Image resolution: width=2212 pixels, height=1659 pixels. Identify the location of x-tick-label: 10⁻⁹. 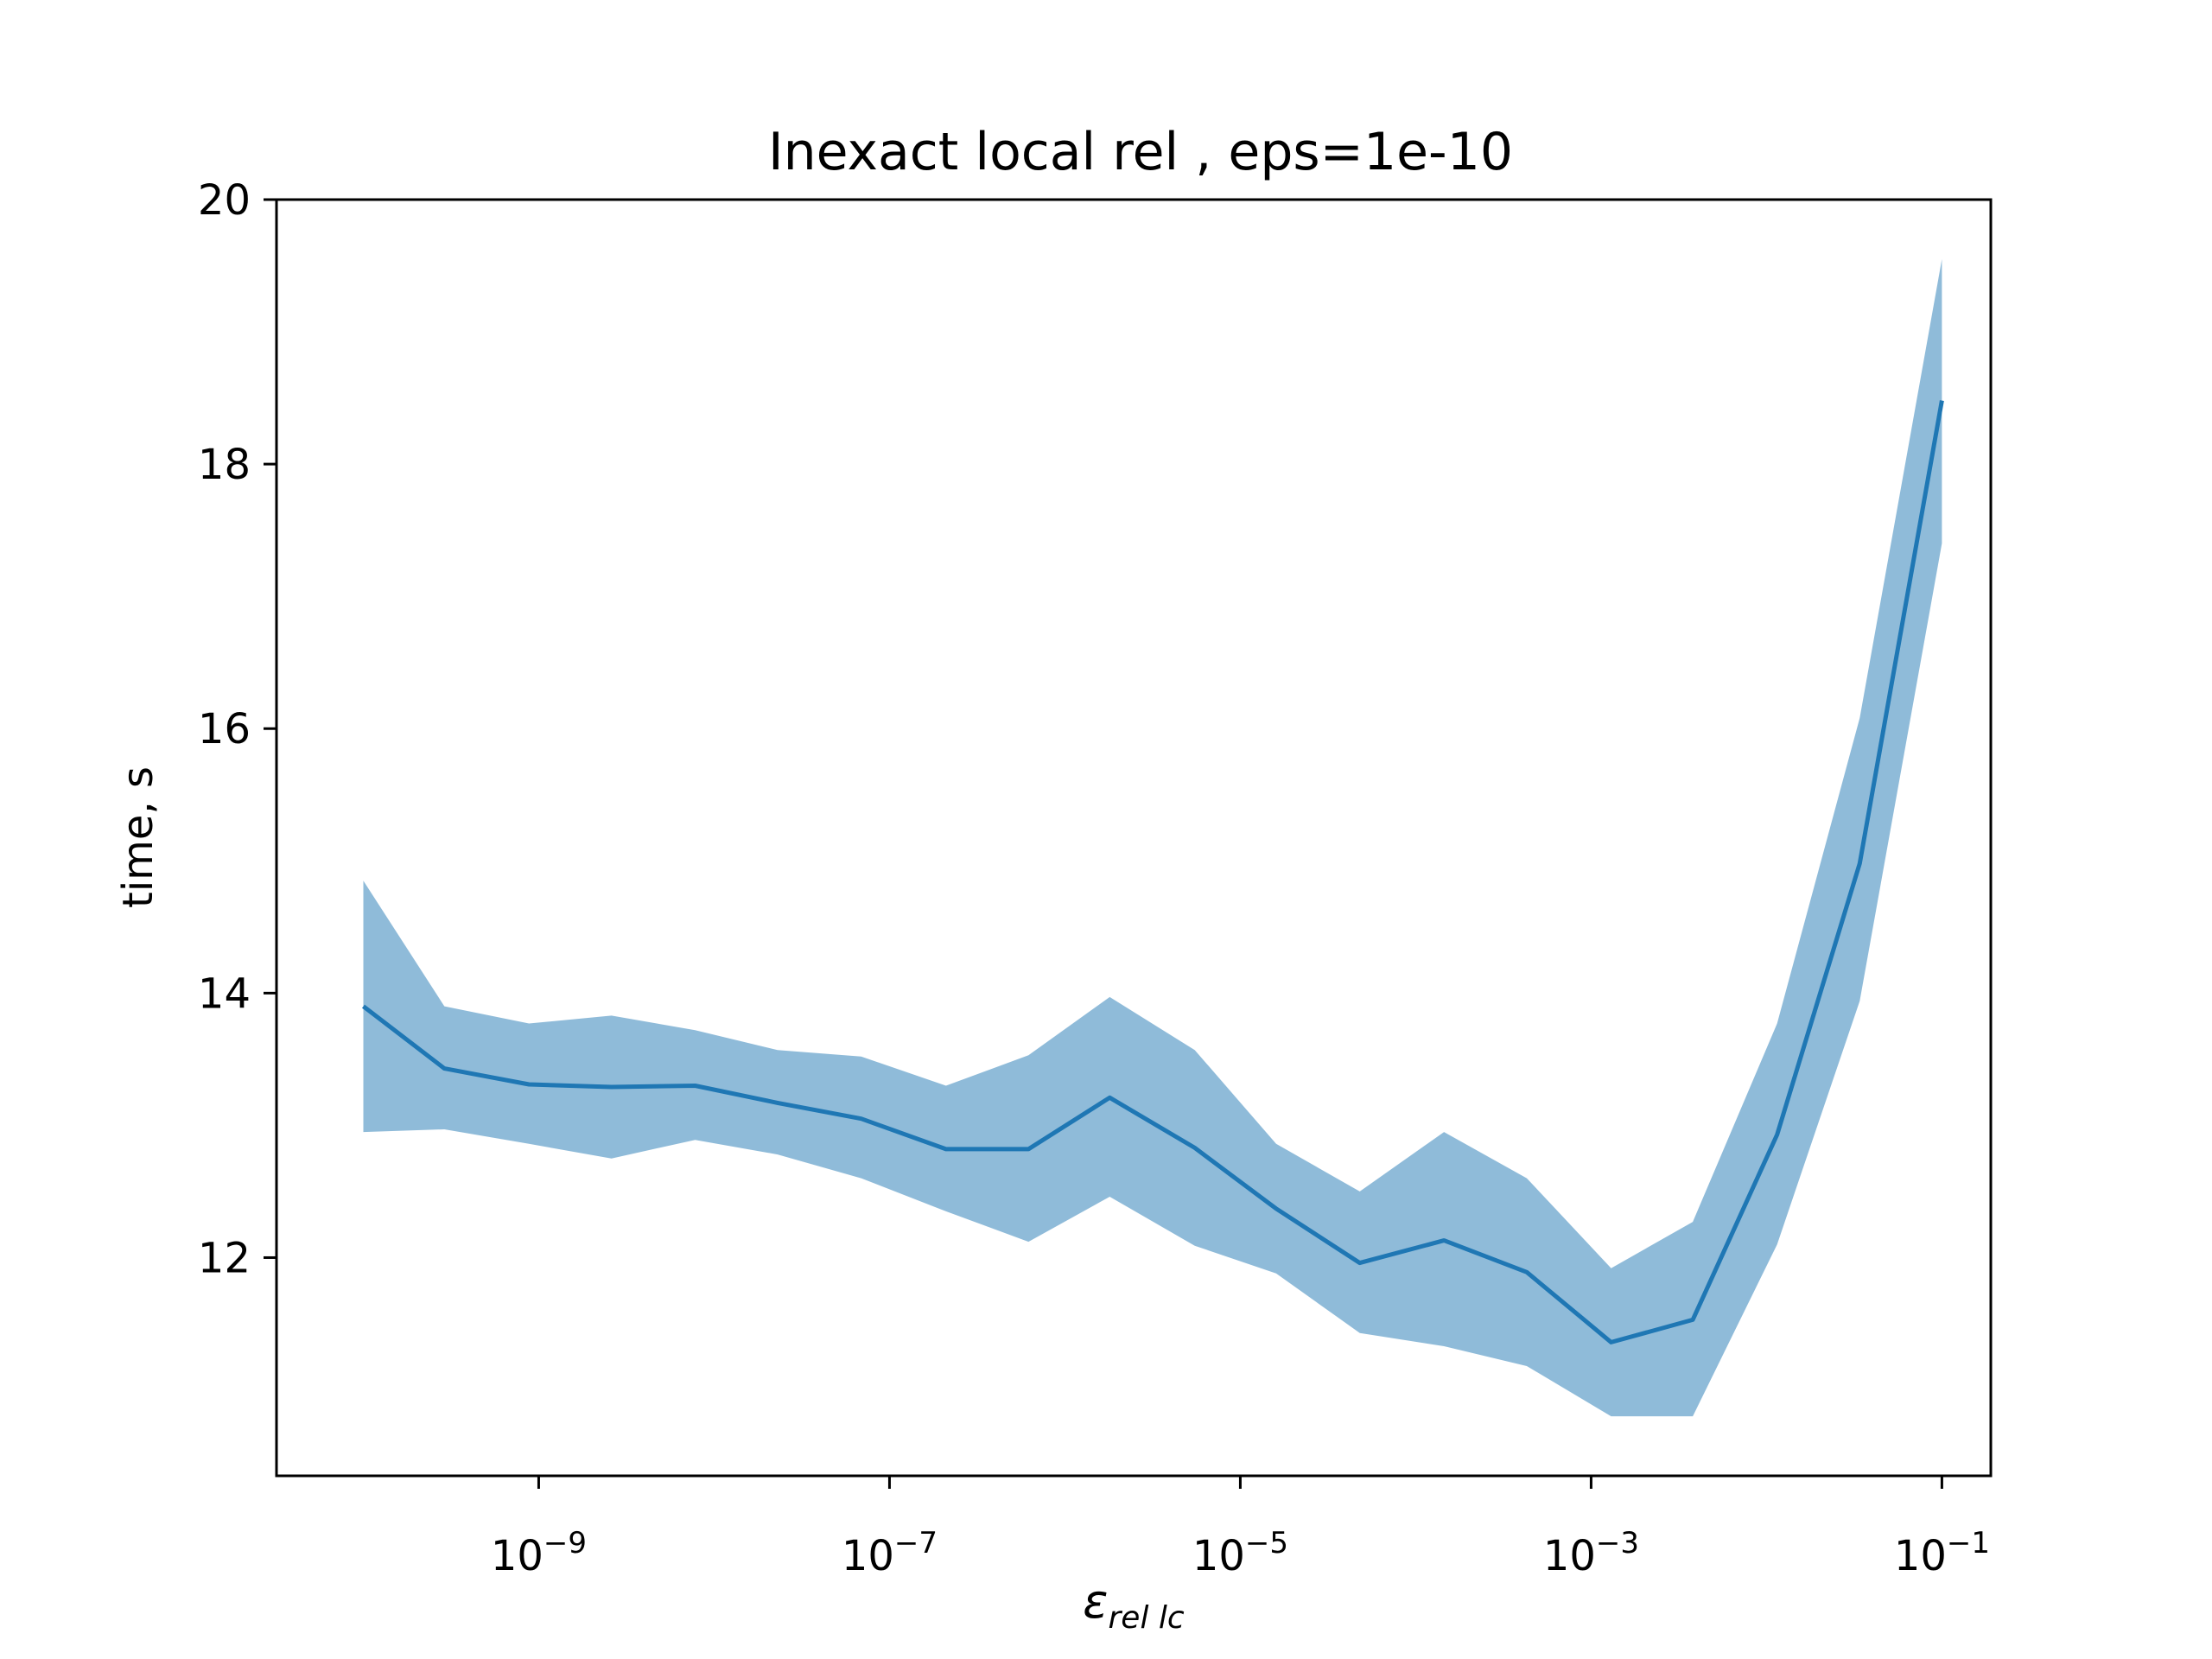
(539, 1553).